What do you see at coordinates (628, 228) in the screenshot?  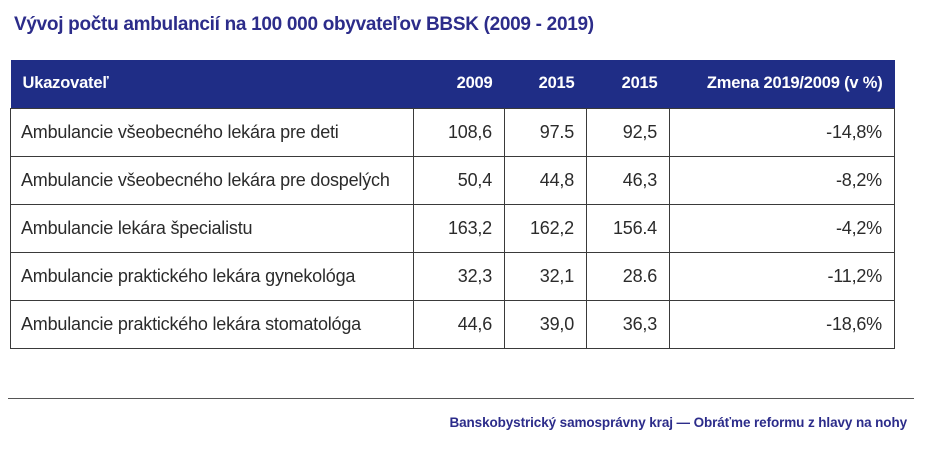 I see `cell-value: 156.4` at bounding box center [628, 228].